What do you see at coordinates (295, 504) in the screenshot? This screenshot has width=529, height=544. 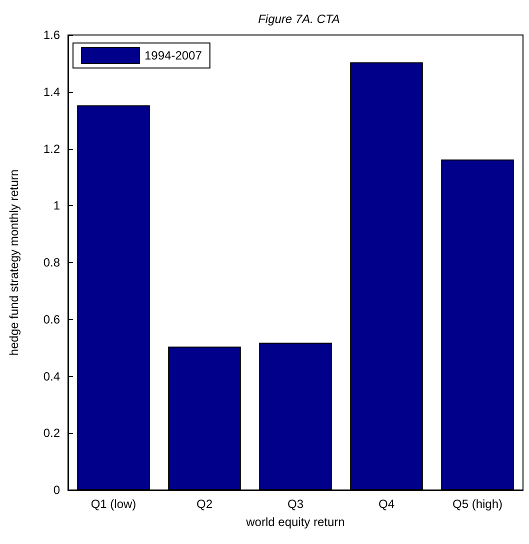 I see `x-tick-label: Q3` at bounding box center [295, 504].